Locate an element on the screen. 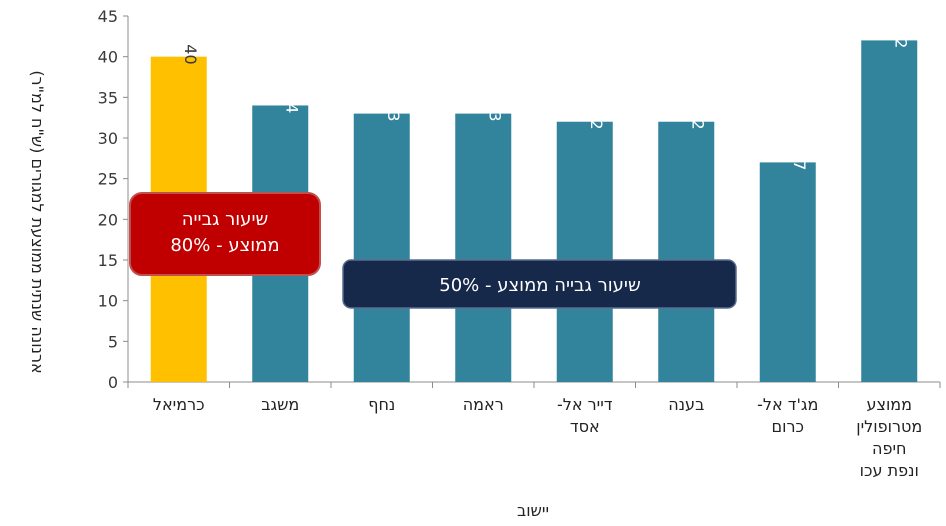 The height and width of the screenshot is (526, 946). x-category-label: ממוצע is located at coordinates (889, 404).